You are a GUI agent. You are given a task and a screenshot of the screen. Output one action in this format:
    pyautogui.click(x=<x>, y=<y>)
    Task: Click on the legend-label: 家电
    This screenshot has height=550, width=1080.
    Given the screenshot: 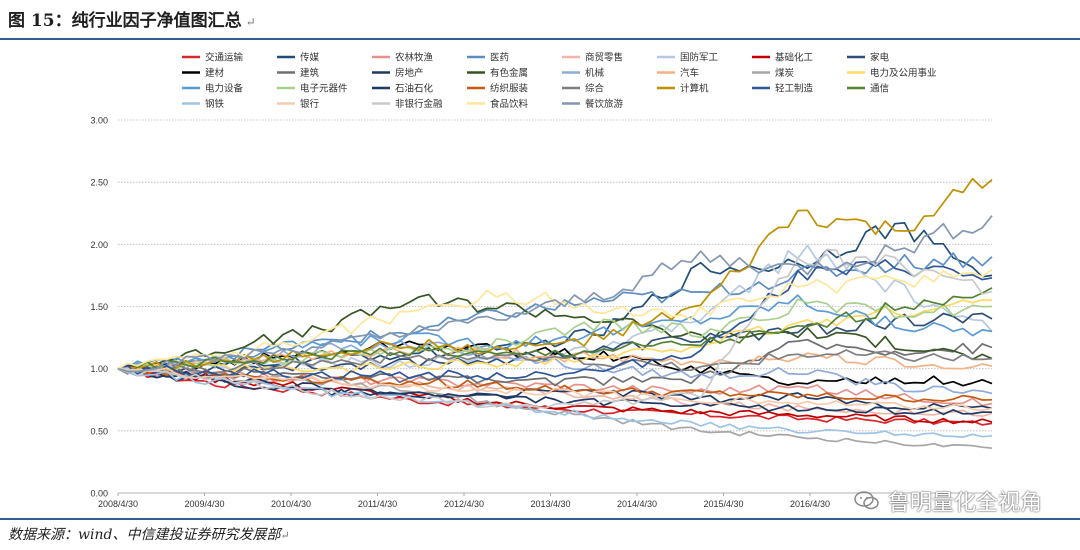 What is the action you would take?
    pyautogui.click(x=880, y=58)
    